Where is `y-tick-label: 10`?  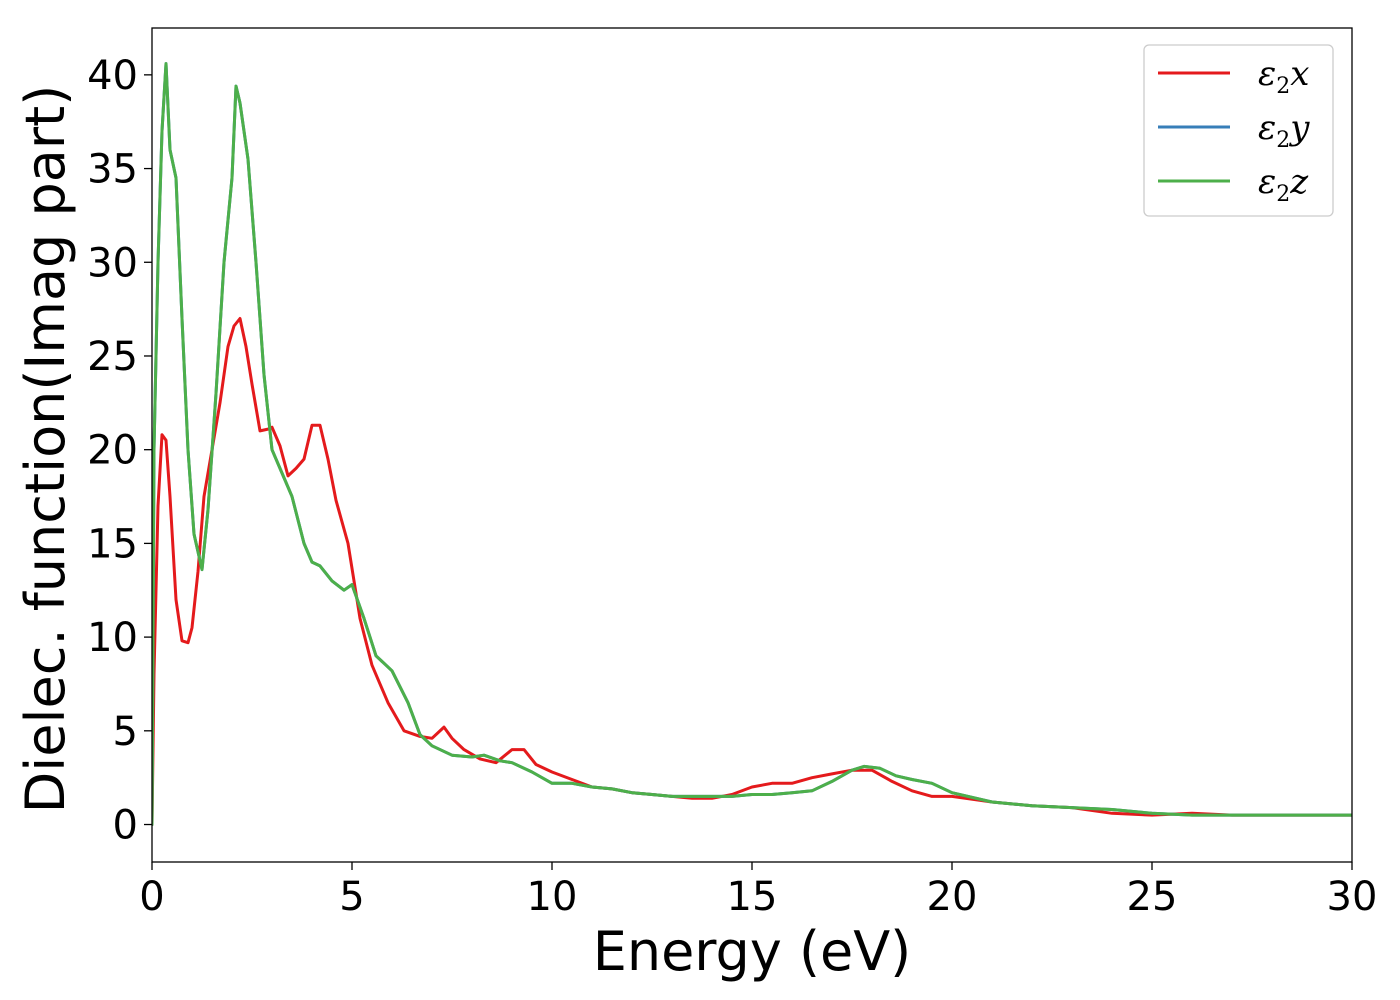 y-tick-label: 10 is located at coordinates (112, 638).